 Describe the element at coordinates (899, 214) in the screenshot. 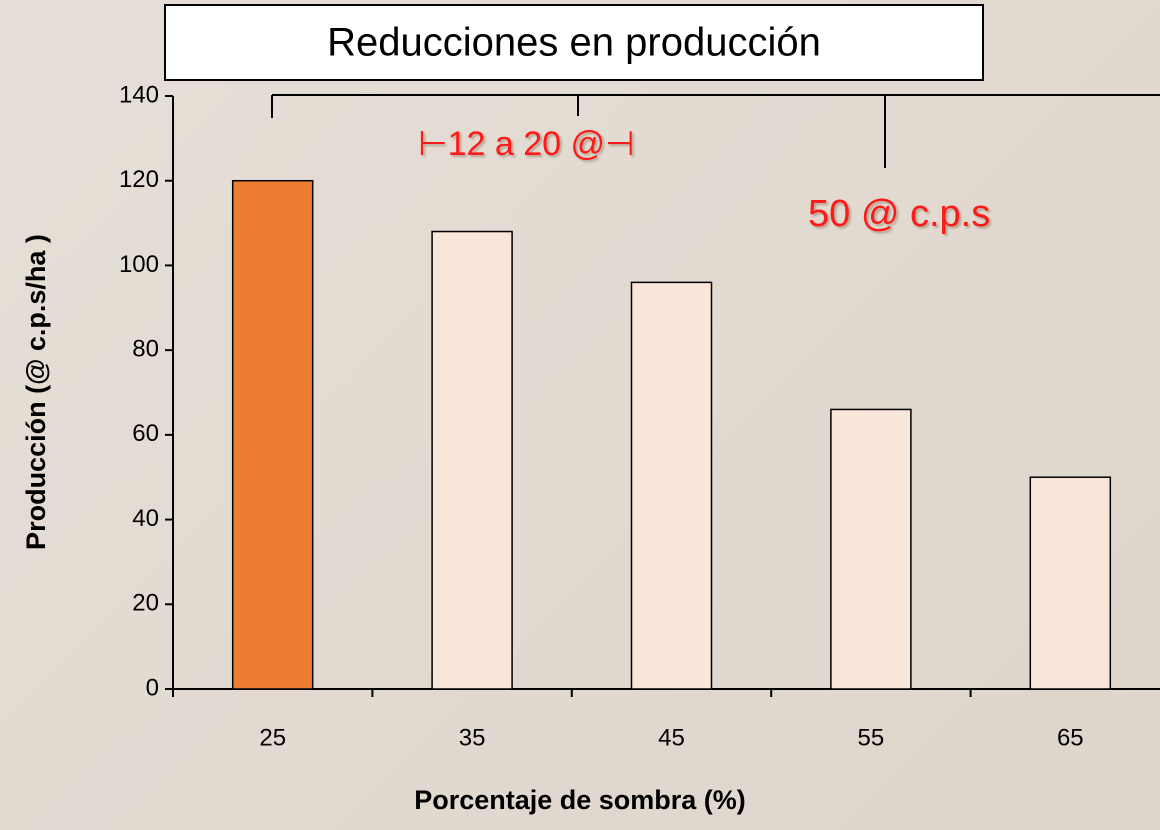

I see `annotation: 50 @ c.p.s` at that location.